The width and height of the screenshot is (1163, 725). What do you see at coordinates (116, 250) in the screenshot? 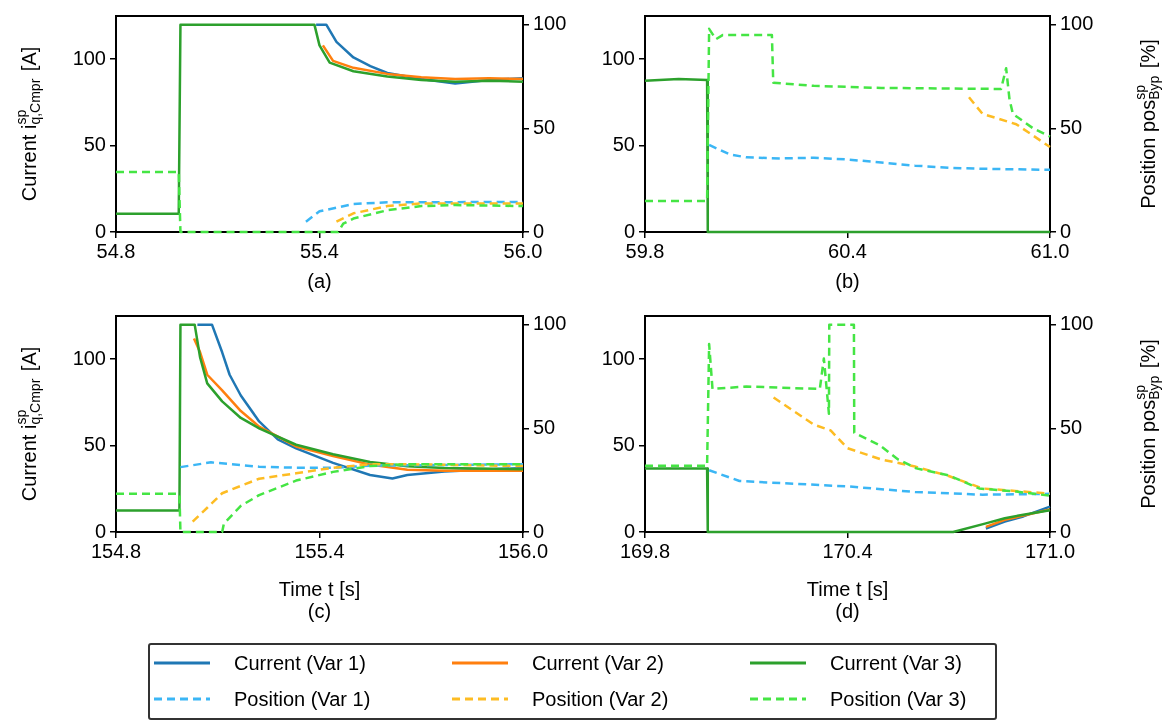
I see `x-tick-label: 54.8` at bounding box center [116, 250].